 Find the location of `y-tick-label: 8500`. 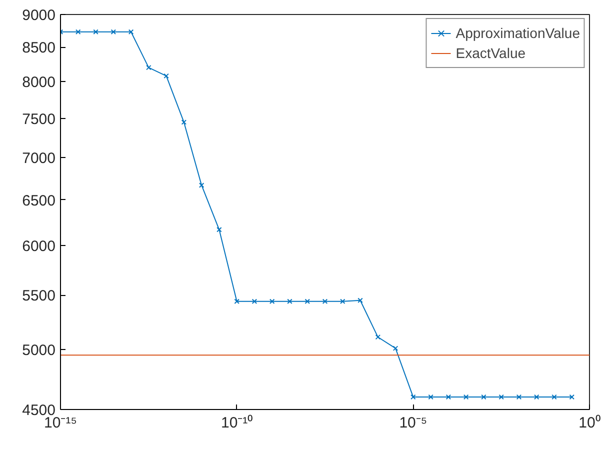

y-tick-label: 8500 is located at coordinates (39, 48).